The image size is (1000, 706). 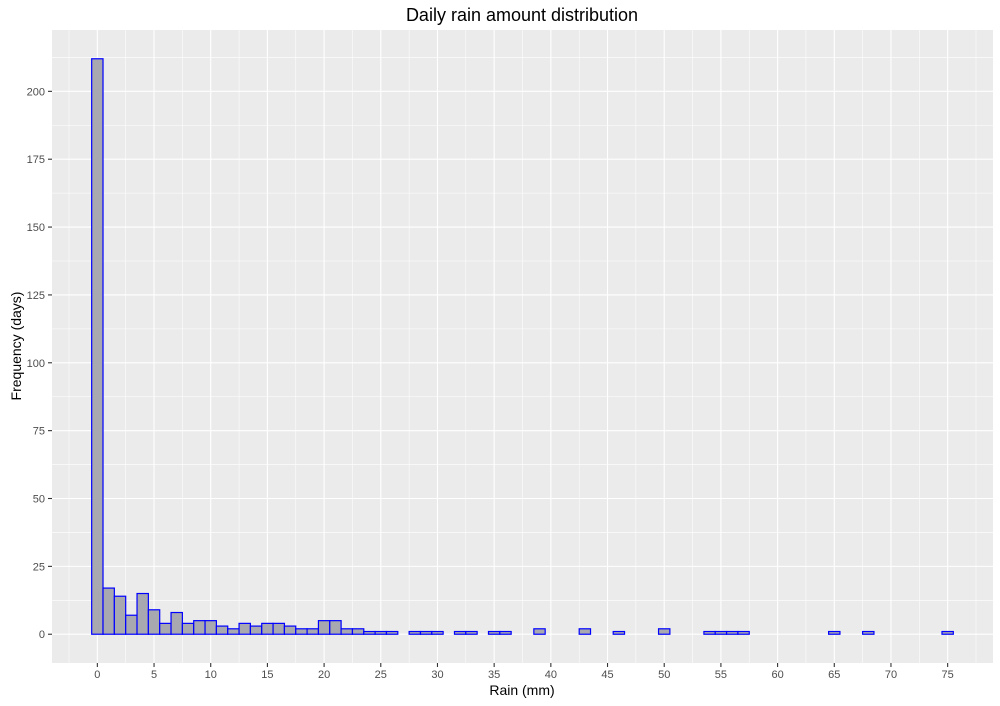 What do you see at coordinates (777, 675) in the screenshot?
I see `x-tick-label: 60` at bounding box center [777, 675].